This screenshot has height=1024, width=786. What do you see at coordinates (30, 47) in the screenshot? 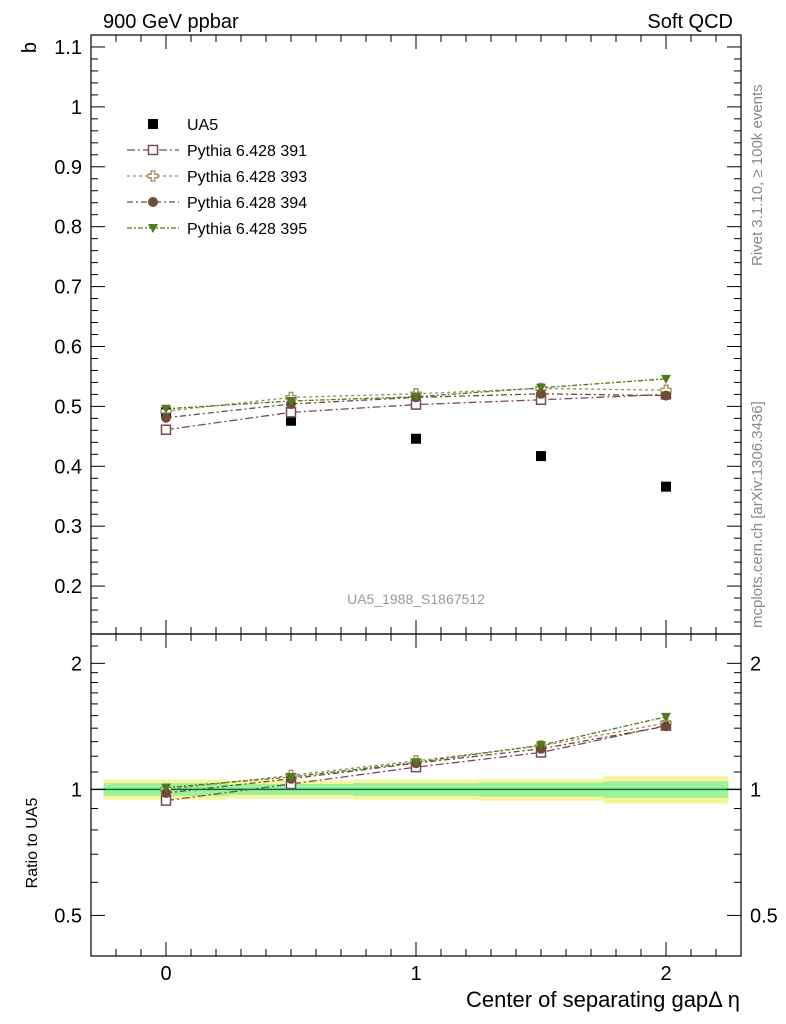
I see `main-y-axis-label: b` at bounding box center [30, 47].